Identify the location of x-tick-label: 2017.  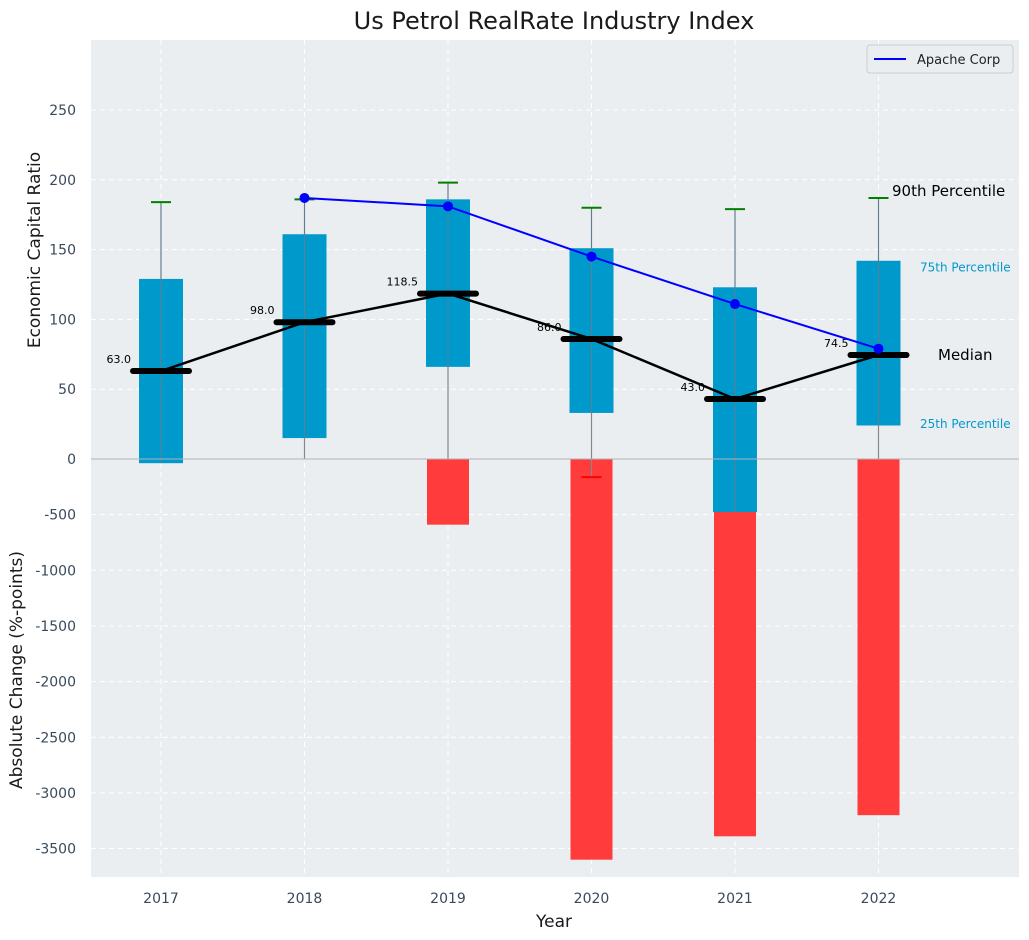
(161, 899).